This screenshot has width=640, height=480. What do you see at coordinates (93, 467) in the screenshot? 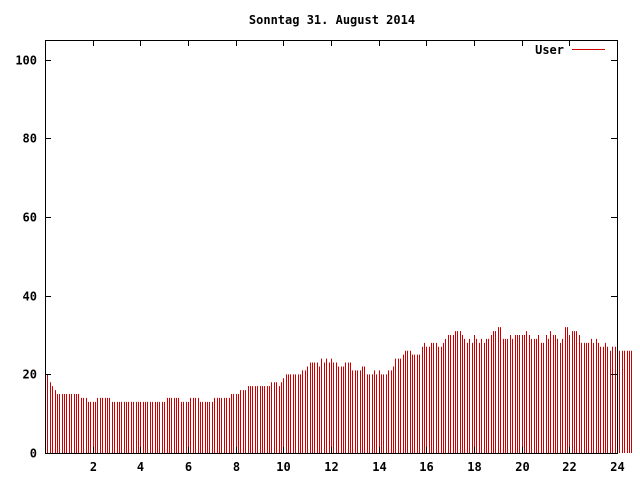
I see `x-tick-label: 2` at bounding box center [93, 467].